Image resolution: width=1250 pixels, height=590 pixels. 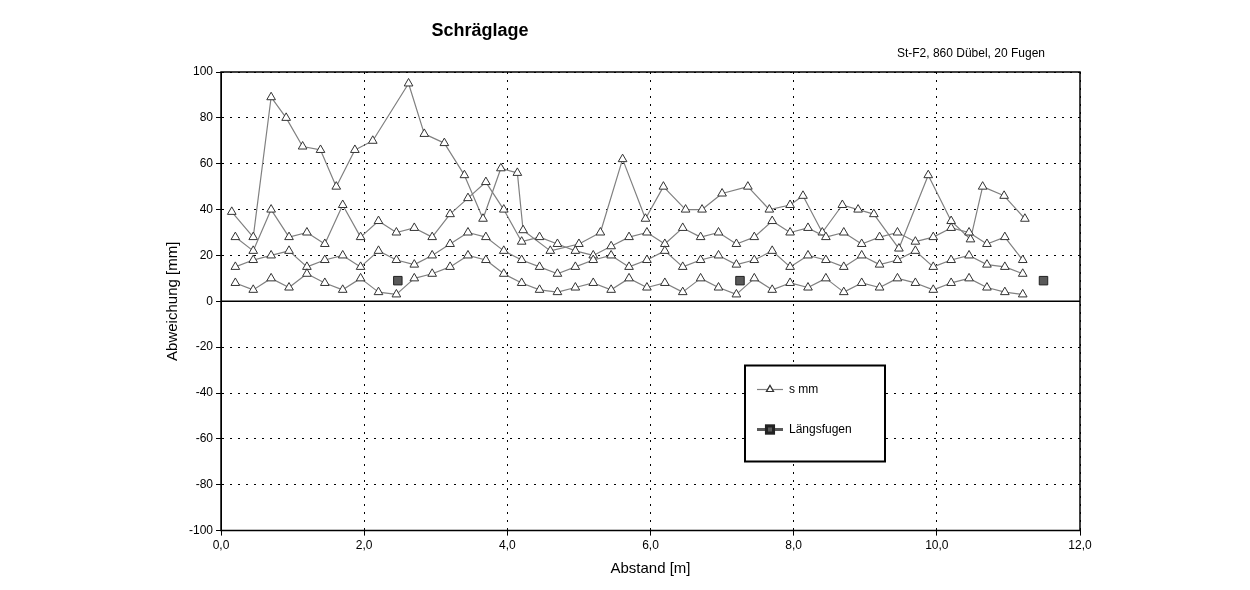 What do you see at coordinates (937, 545) in the screenshot?
I see `x-tick-label: 10,0` at bounding box center [937, 545].